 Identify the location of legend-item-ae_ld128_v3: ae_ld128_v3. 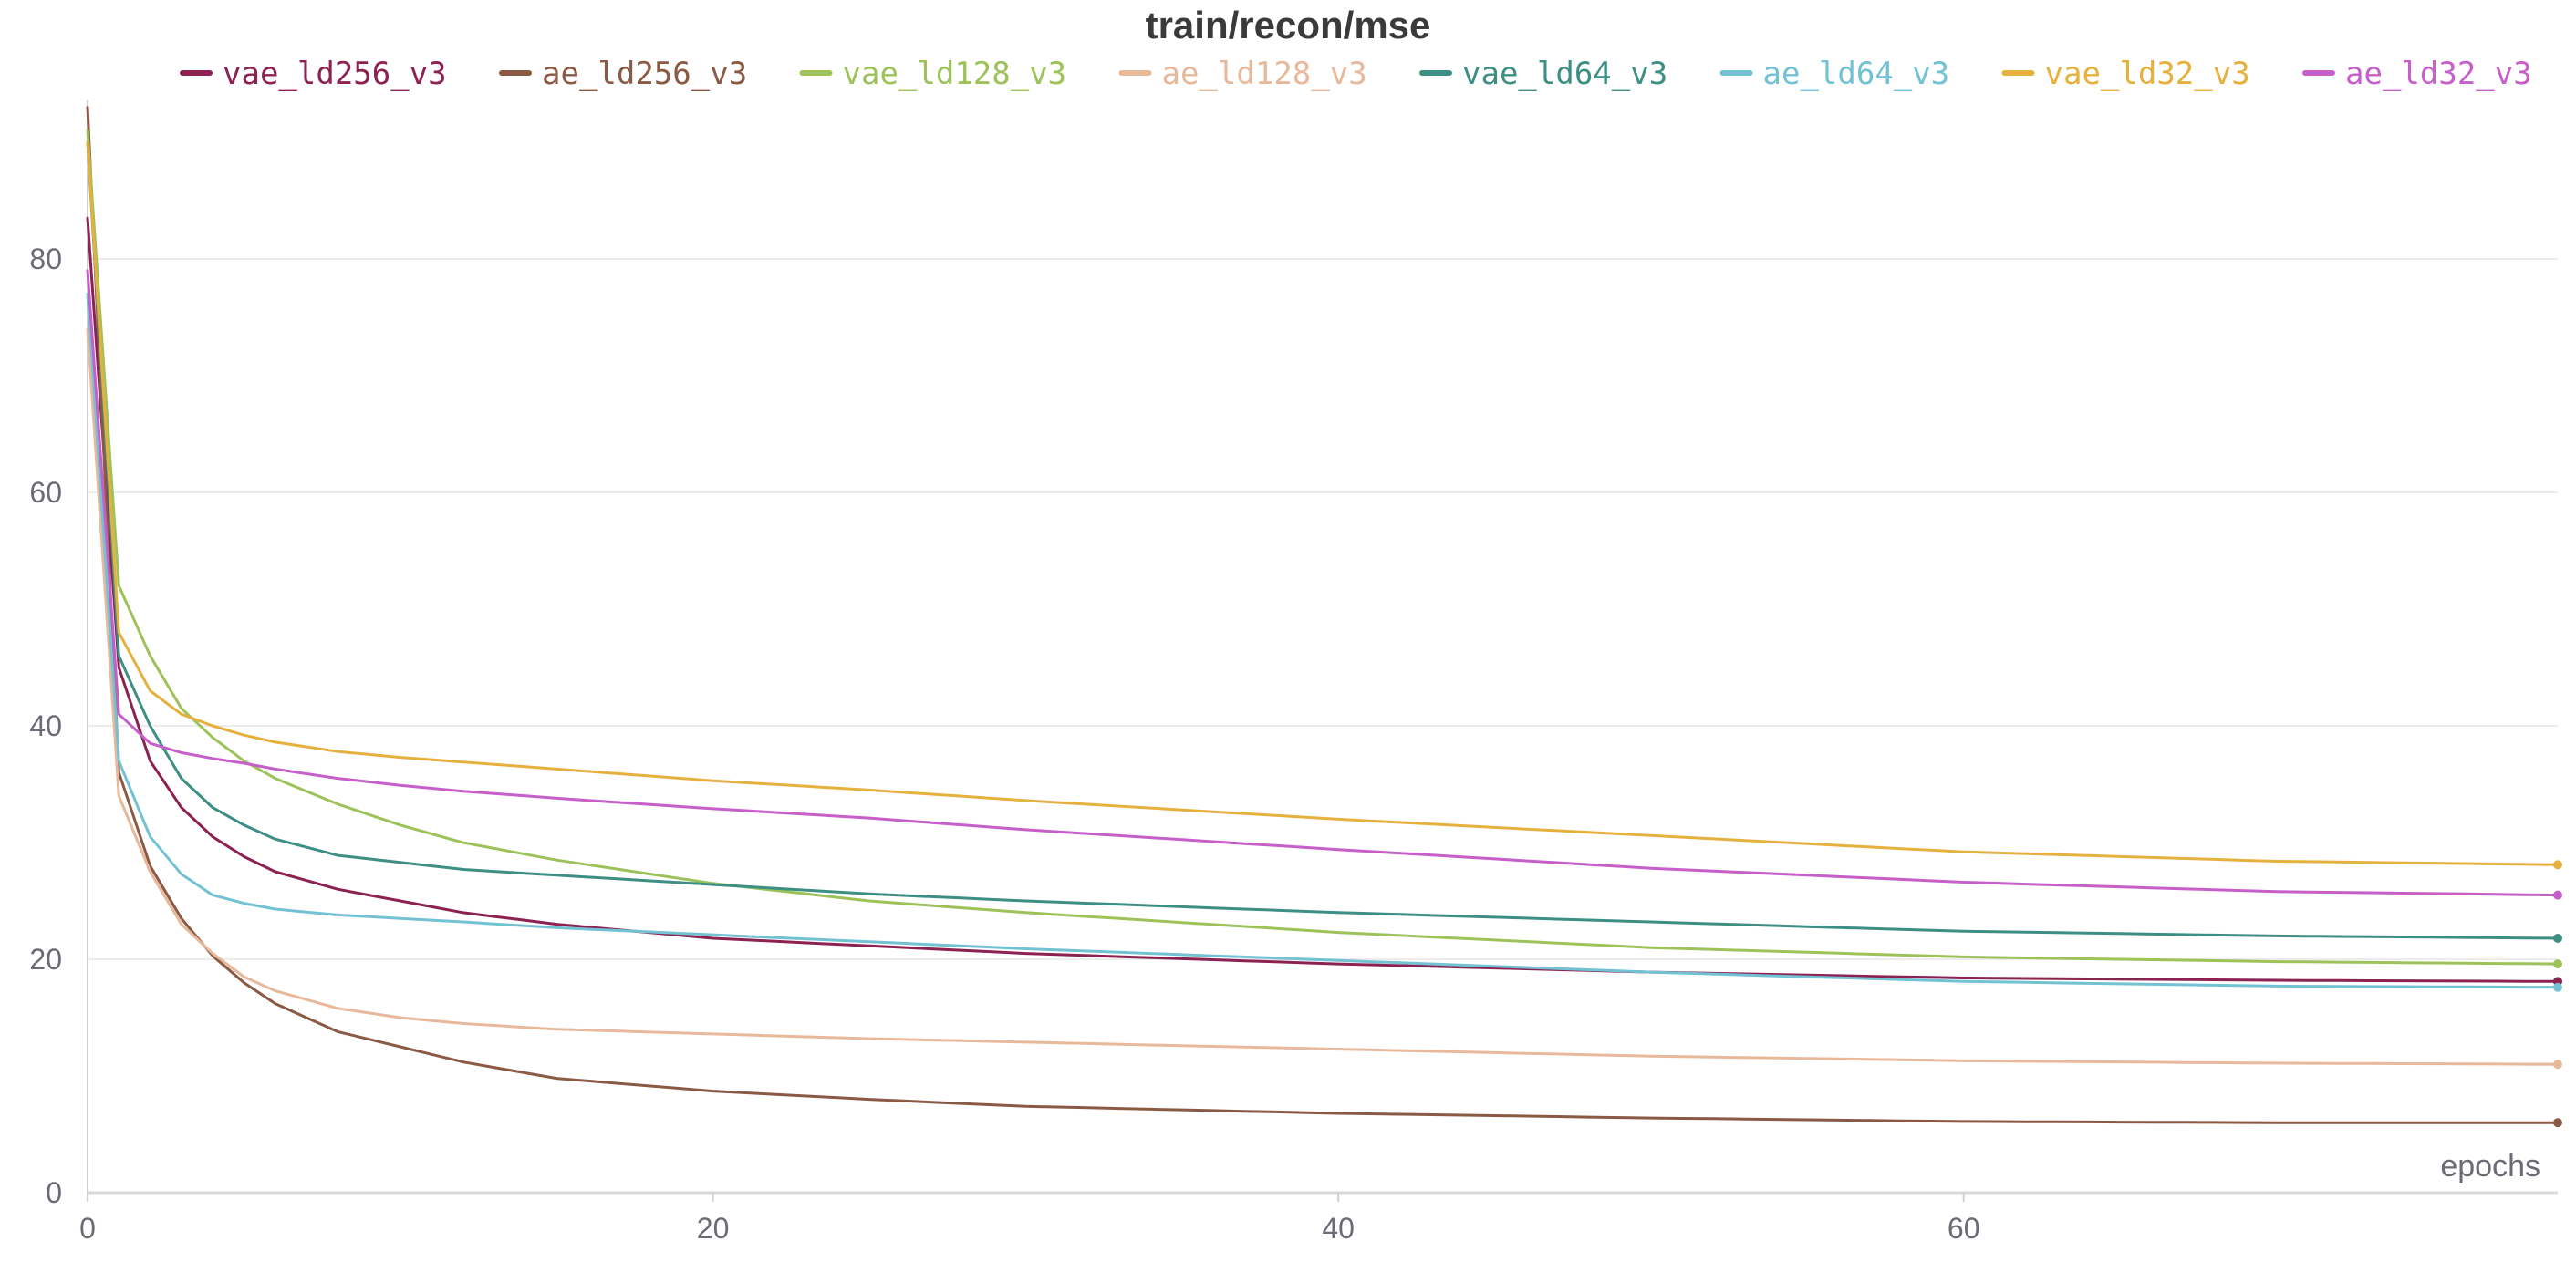
(1242, 74).